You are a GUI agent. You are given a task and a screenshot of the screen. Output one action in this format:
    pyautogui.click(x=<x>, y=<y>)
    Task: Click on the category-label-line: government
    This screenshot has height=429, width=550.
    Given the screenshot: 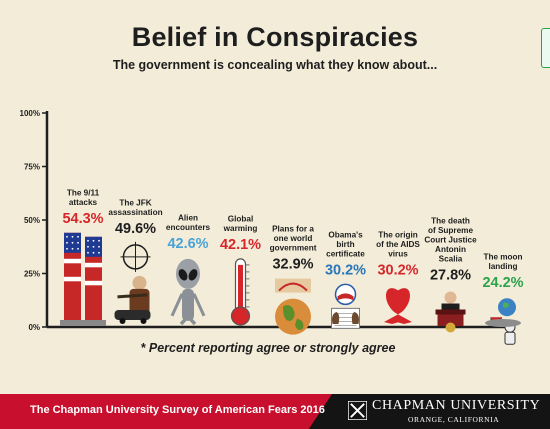 What is the action you would take?
    pyautogui.click(x=293, y=248)
    